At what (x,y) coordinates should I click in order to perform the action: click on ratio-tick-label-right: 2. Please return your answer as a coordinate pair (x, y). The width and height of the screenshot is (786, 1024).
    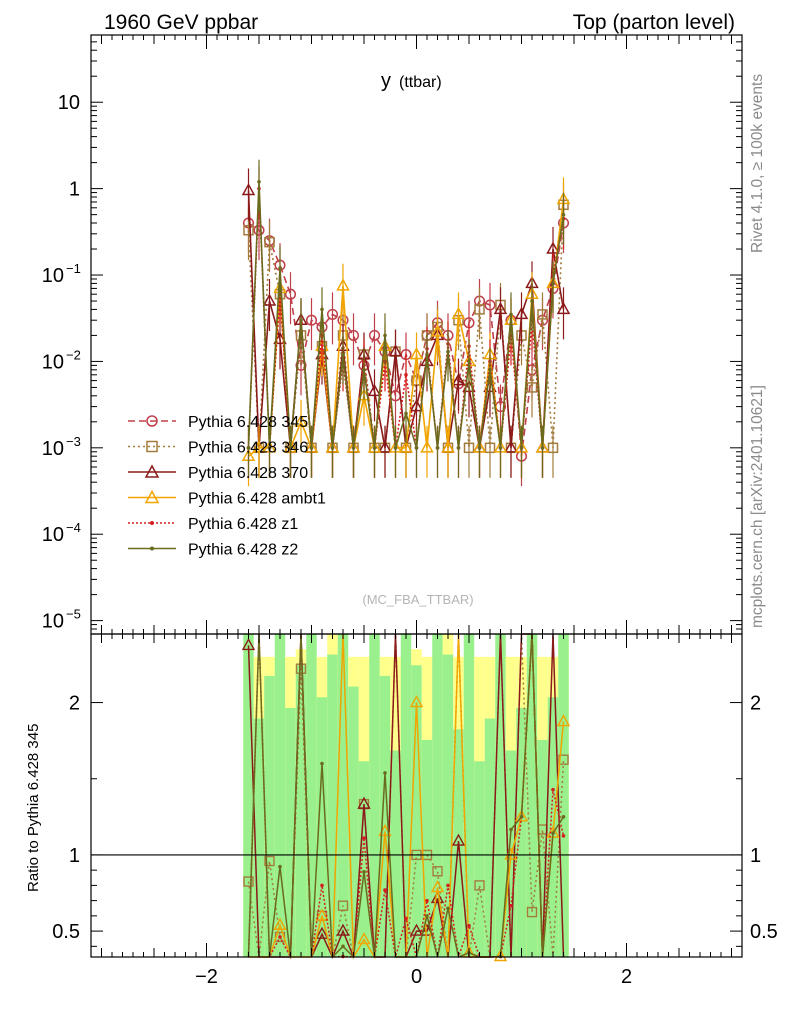
    Looking at the image, I should click on (755, 704).